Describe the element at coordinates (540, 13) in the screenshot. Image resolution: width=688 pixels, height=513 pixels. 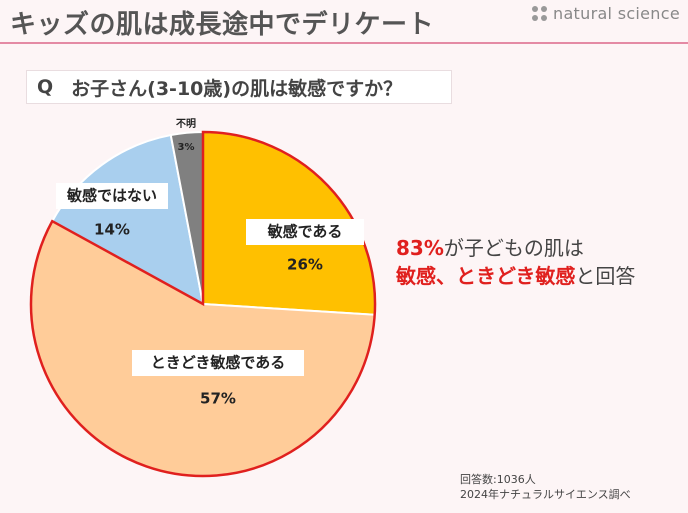
I see `brand-dots-icon` at that location.